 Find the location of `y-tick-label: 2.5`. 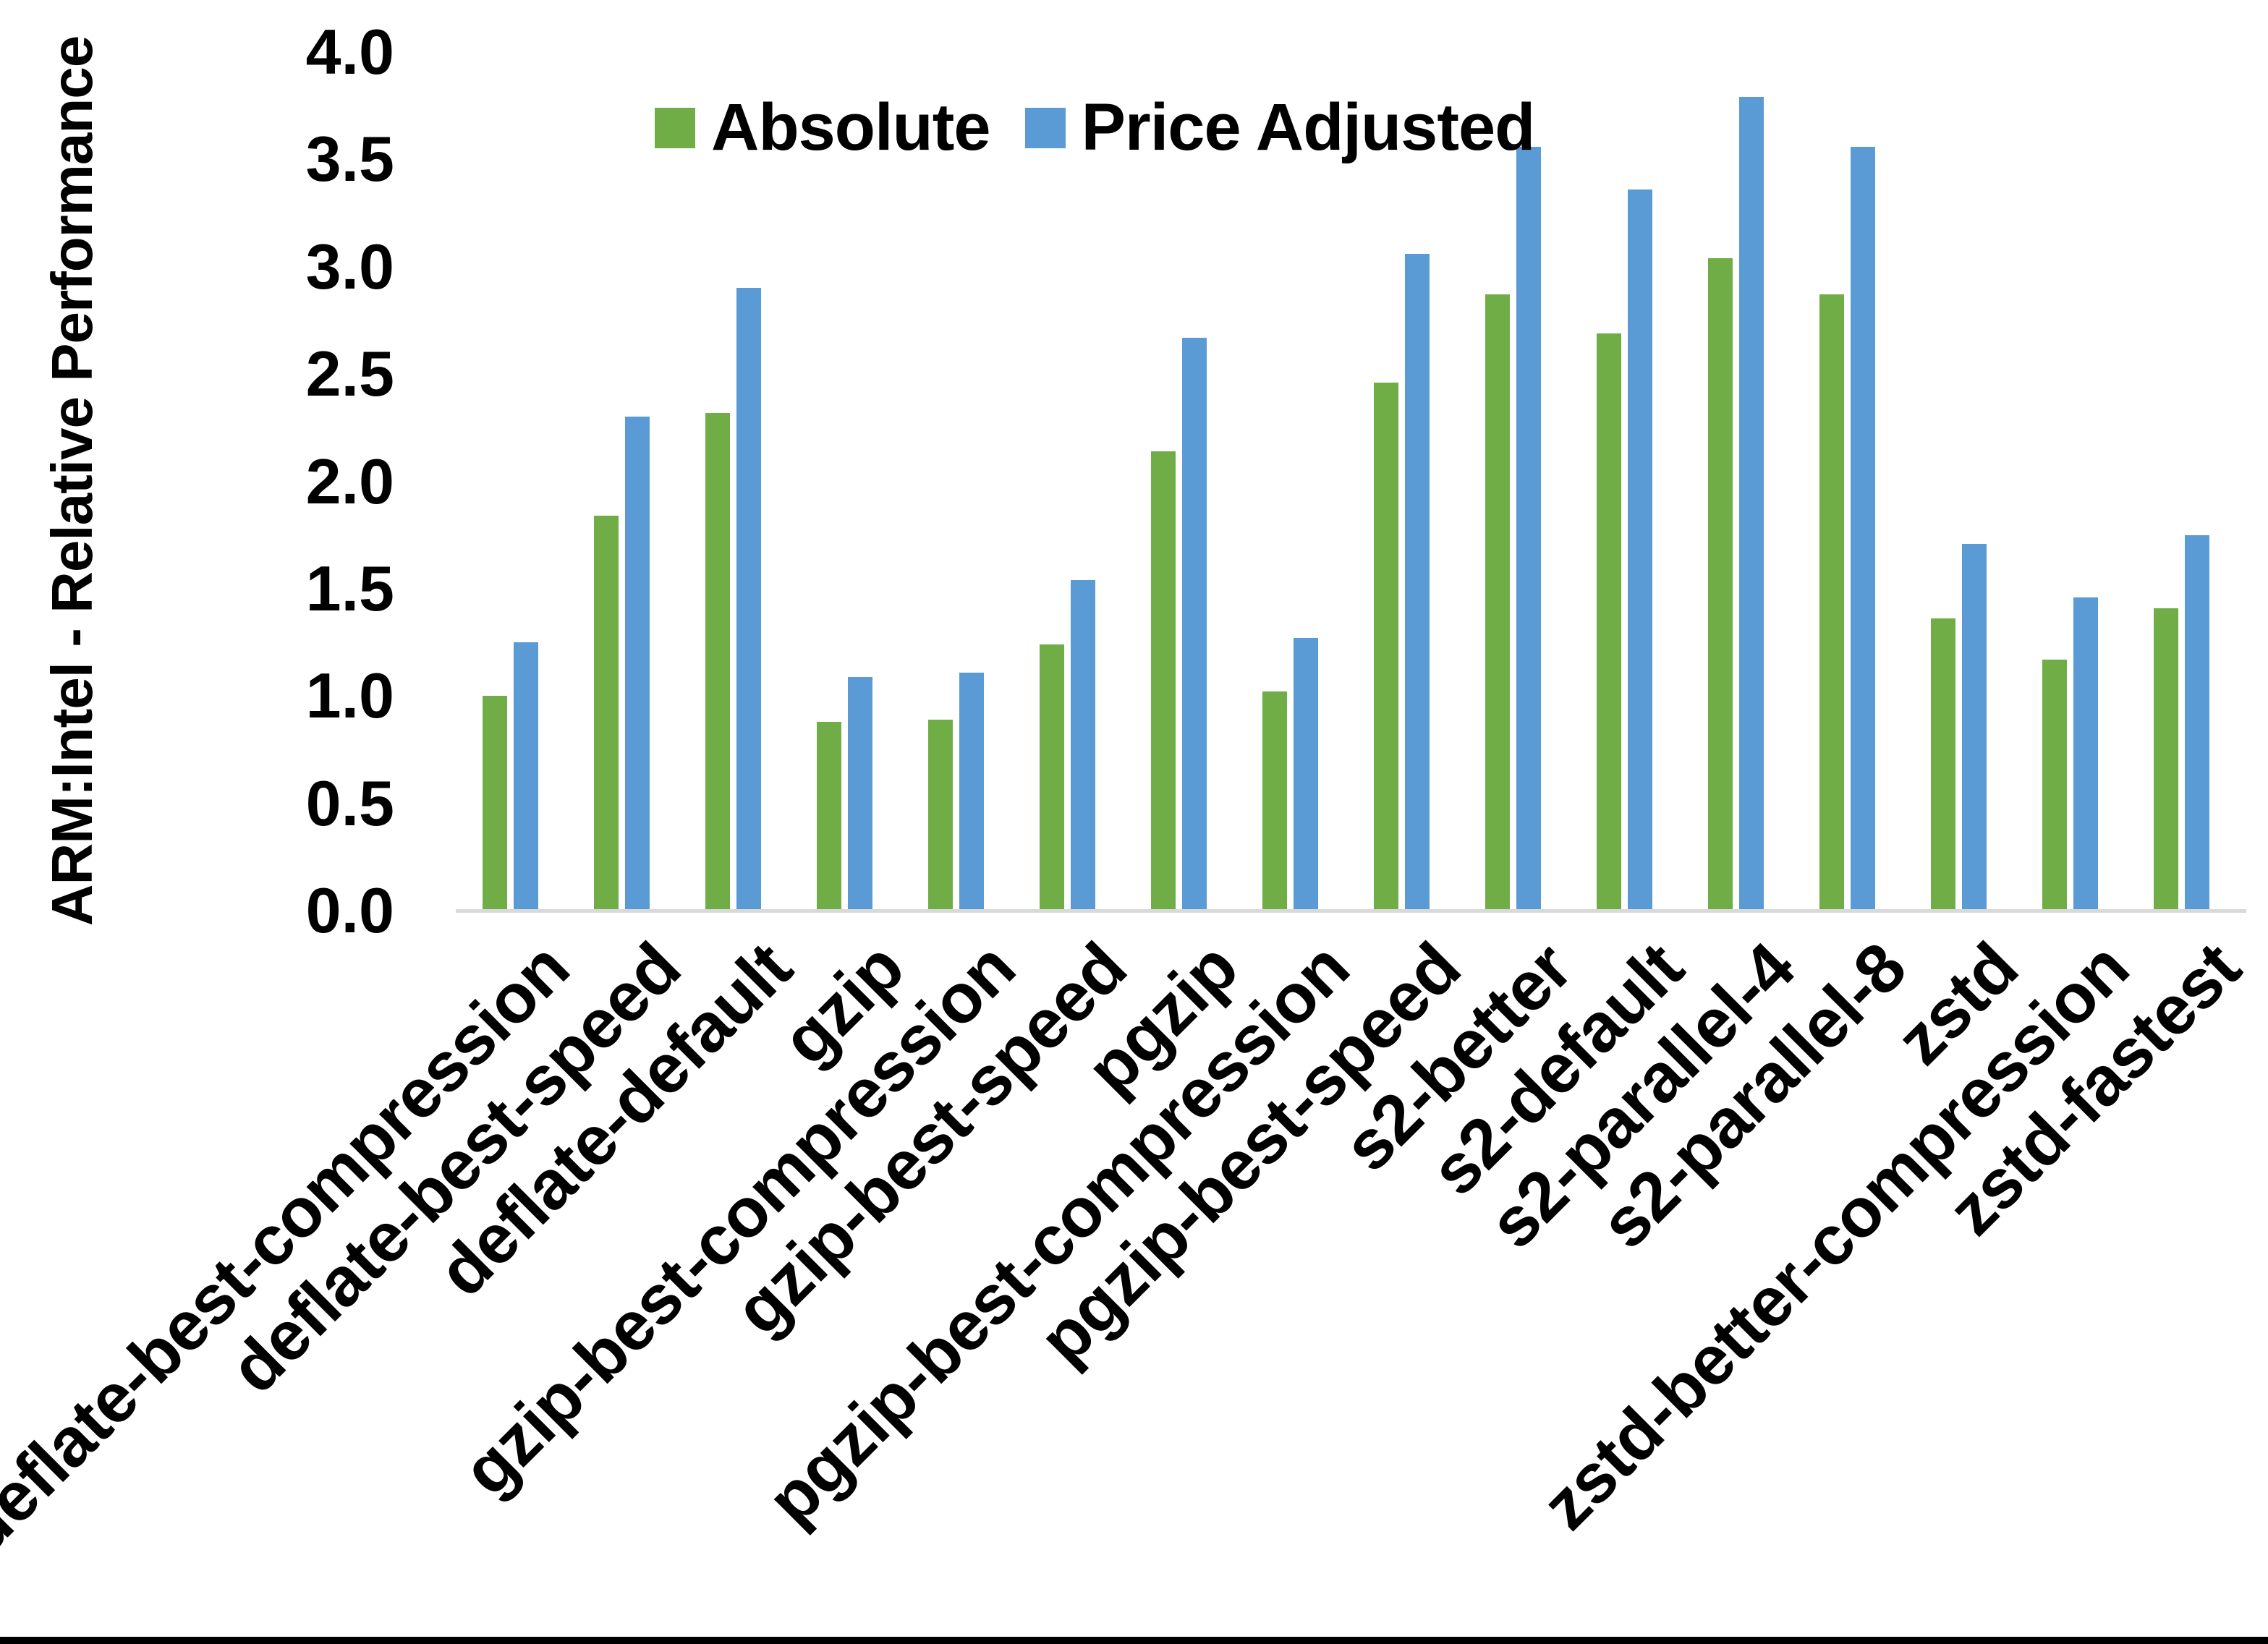

y-tick-label: 2.5 is located at coordinates (349, 374).